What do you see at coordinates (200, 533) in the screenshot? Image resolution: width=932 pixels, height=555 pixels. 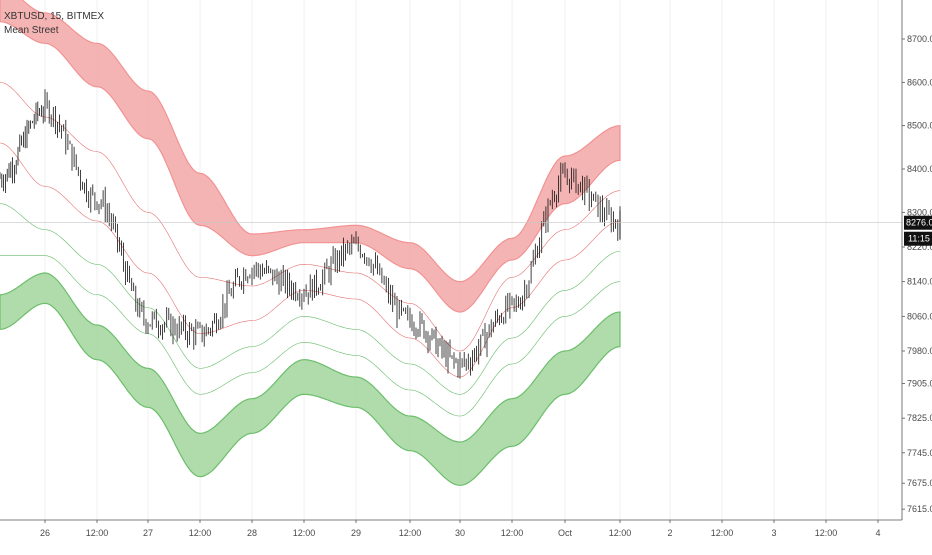 I see `x-tick-label-3: 12:00` at bounding box center [200, 533].